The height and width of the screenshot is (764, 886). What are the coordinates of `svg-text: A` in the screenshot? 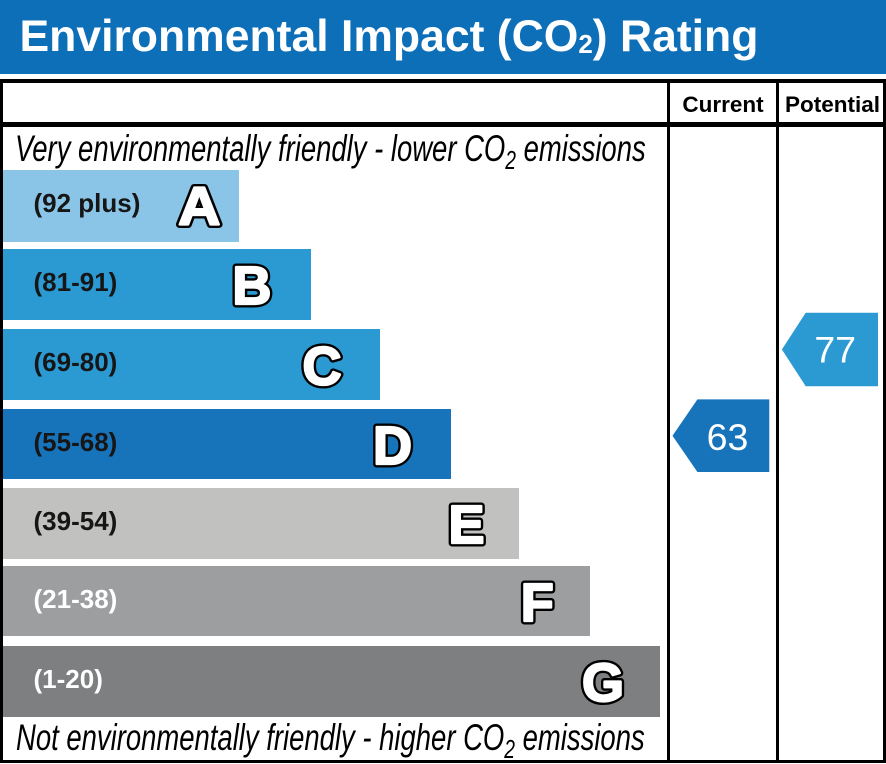 It's located at (199, 206).